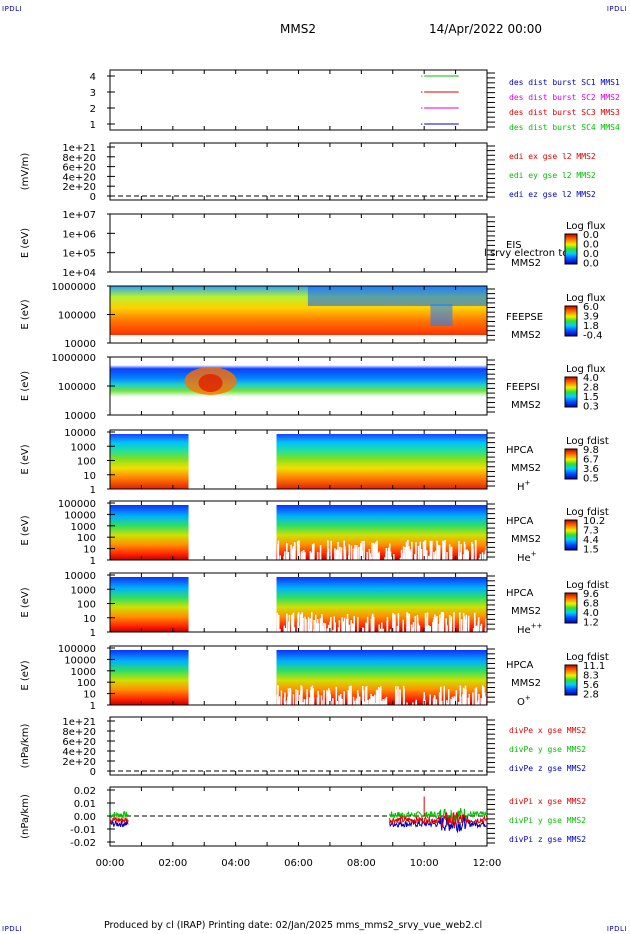  Describe the element at coordinates (591, 604) in the screenshot. I see `colorbar-tick-label: 6.8` at that location.